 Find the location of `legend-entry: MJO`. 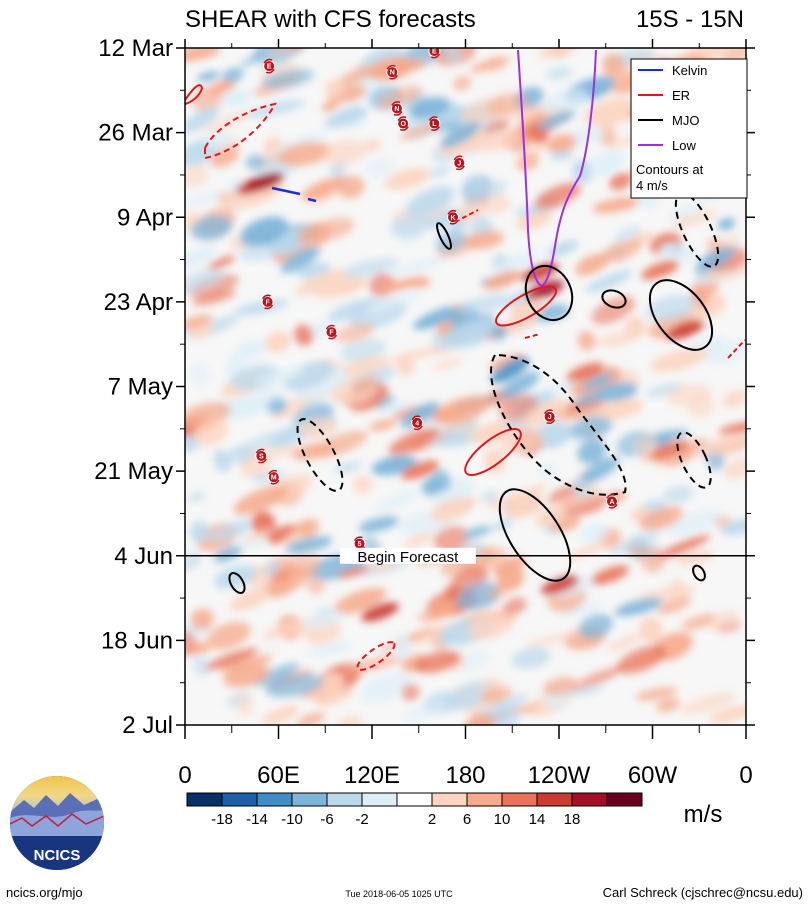

legend-entry: MJO is located at coordinates (668, 120).